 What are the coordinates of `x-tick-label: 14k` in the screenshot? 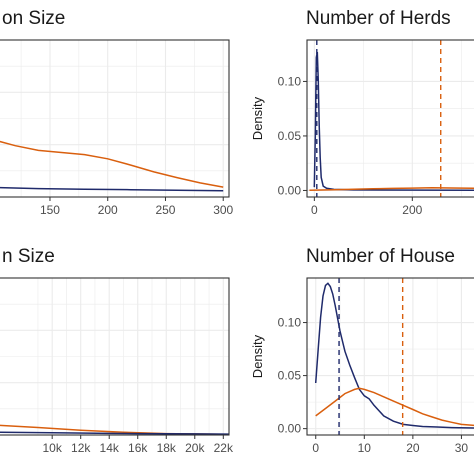 It's located at (110, 448).